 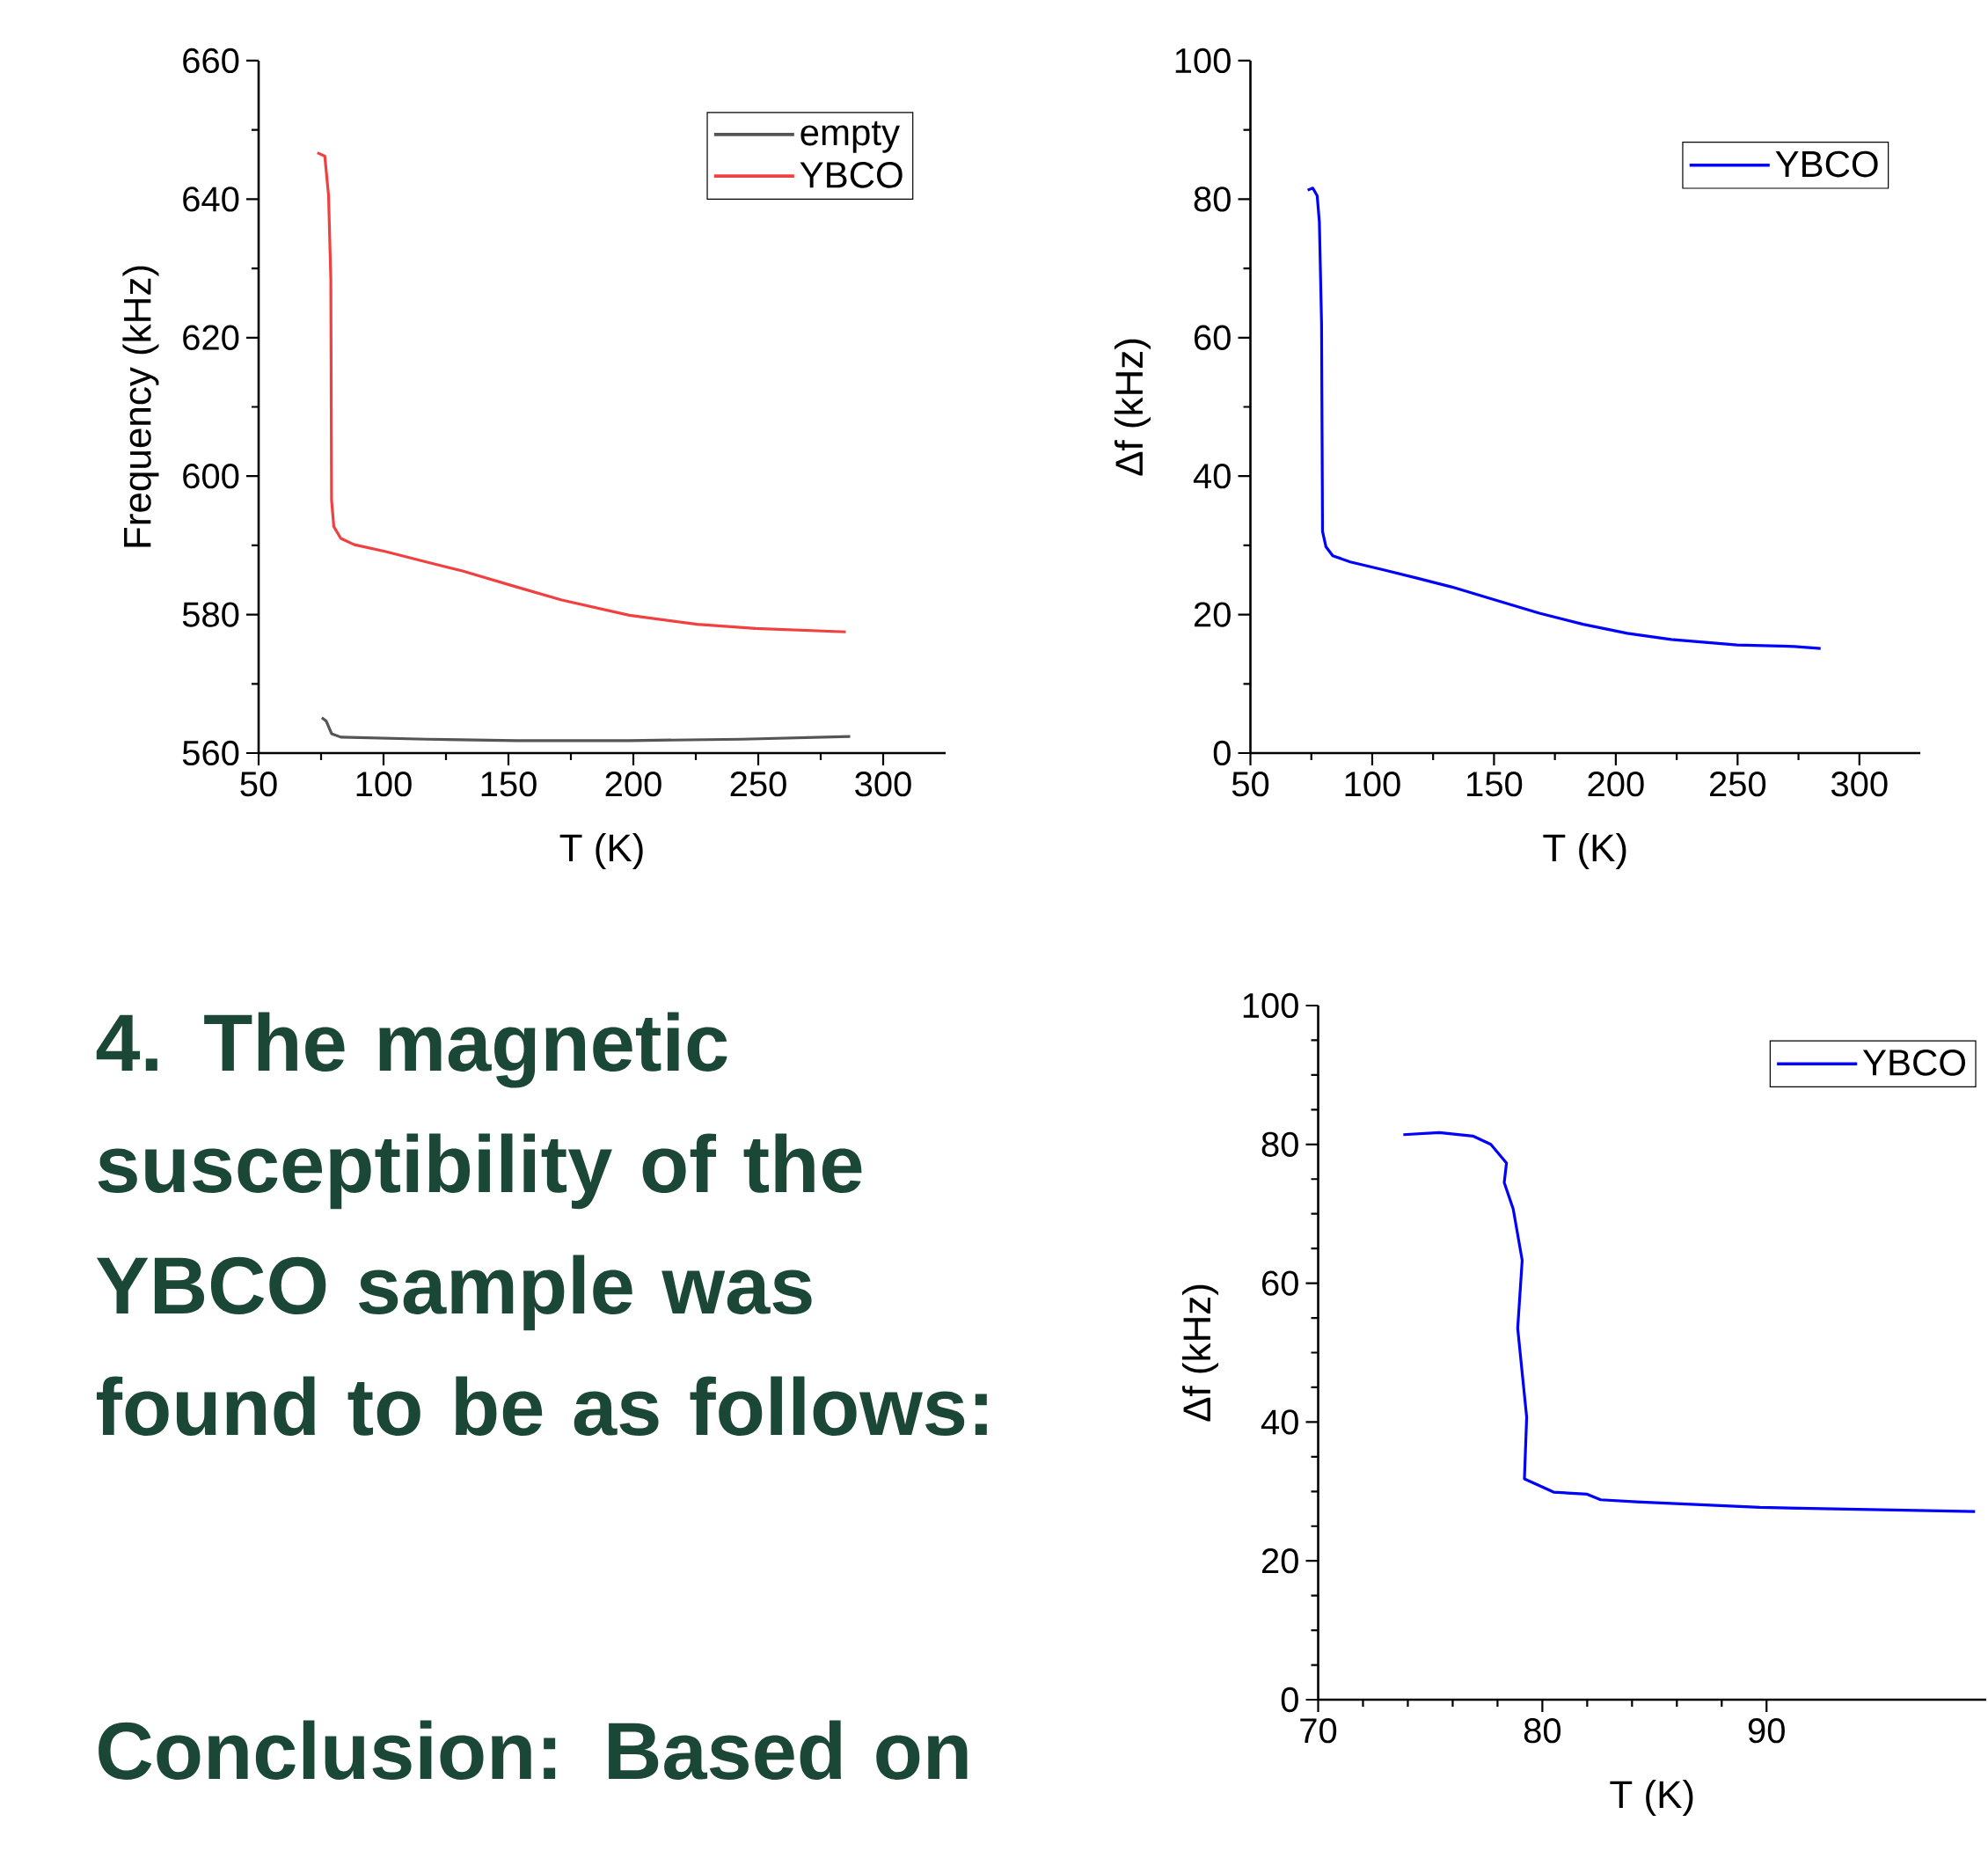 What do you see at coordinates (1318, 1731) in the screenshot?
I see `x-tick-label: 70` at bounding box center [1318, 1731].